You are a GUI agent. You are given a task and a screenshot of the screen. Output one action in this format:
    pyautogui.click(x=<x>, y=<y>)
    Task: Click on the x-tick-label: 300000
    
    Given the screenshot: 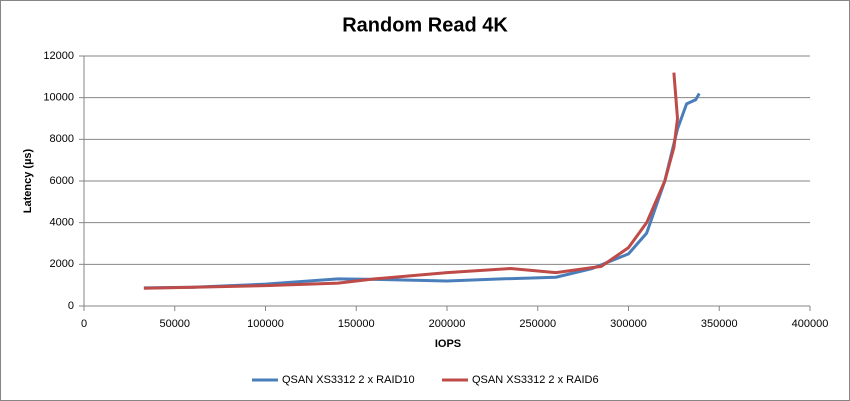 What is the action you would take?
    pyautogui.click(x=628, y=324)
    